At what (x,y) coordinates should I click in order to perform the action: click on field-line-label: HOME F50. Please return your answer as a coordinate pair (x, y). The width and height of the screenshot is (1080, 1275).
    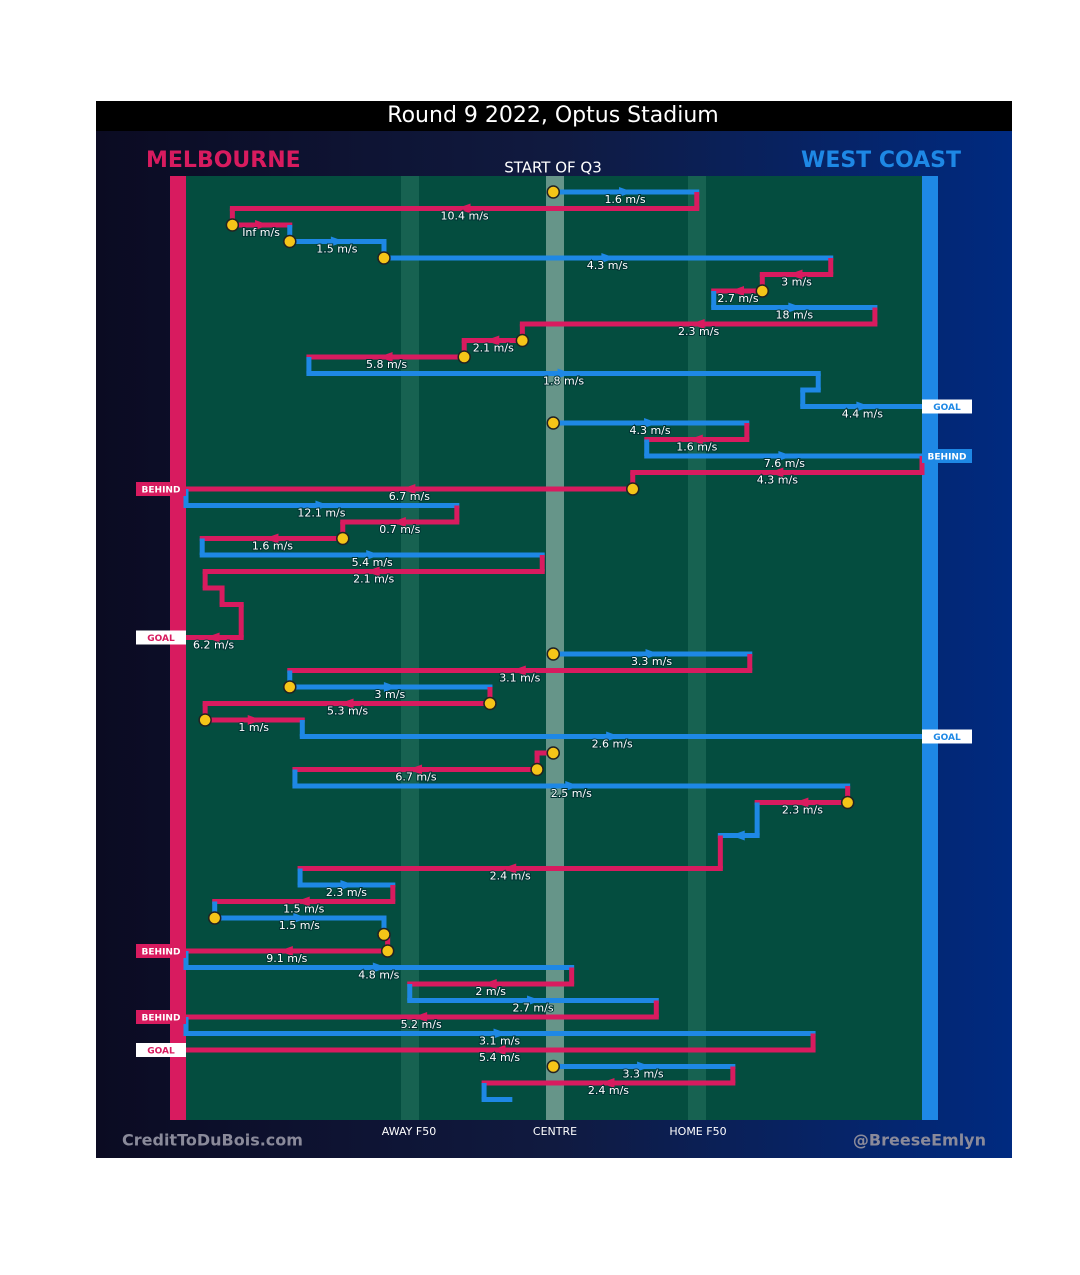
    Looking at the image, I should click on (697, 1131).